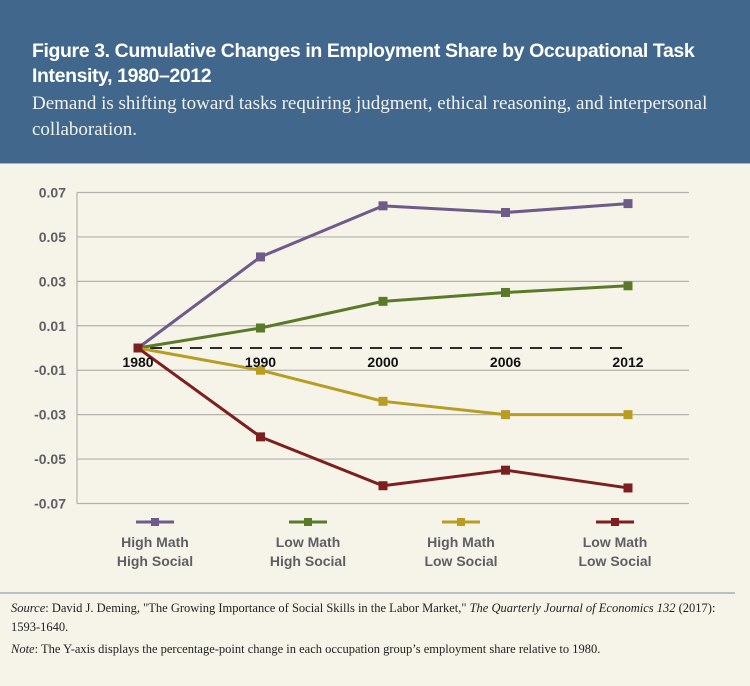  Describe the element at coordinates (383, 317) in the screenshot. I see `series-low-math-high-social` at that location.